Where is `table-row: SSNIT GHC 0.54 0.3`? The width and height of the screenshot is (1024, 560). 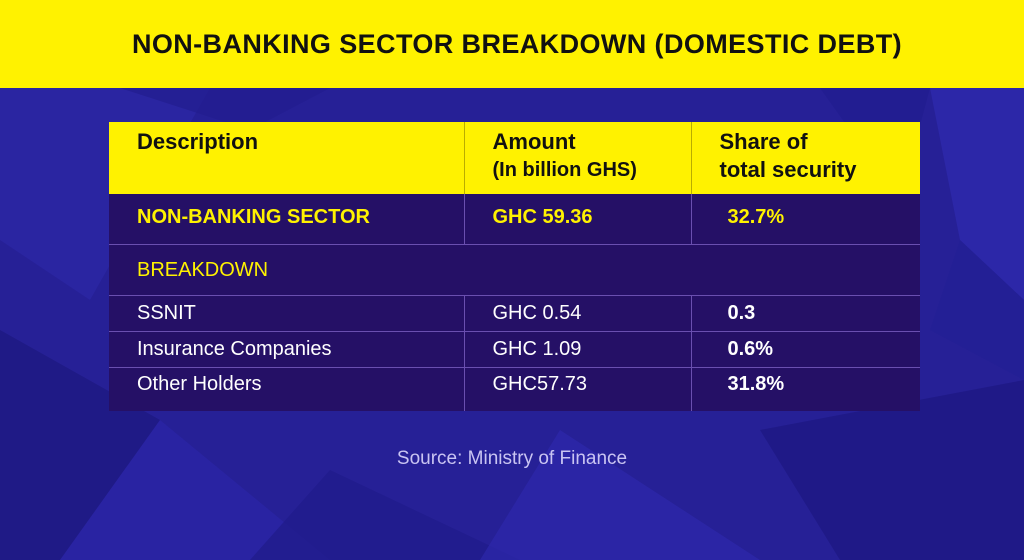 table-row: SSNIT GHC 0.54 0.3 is located at coordinates (514, 313).